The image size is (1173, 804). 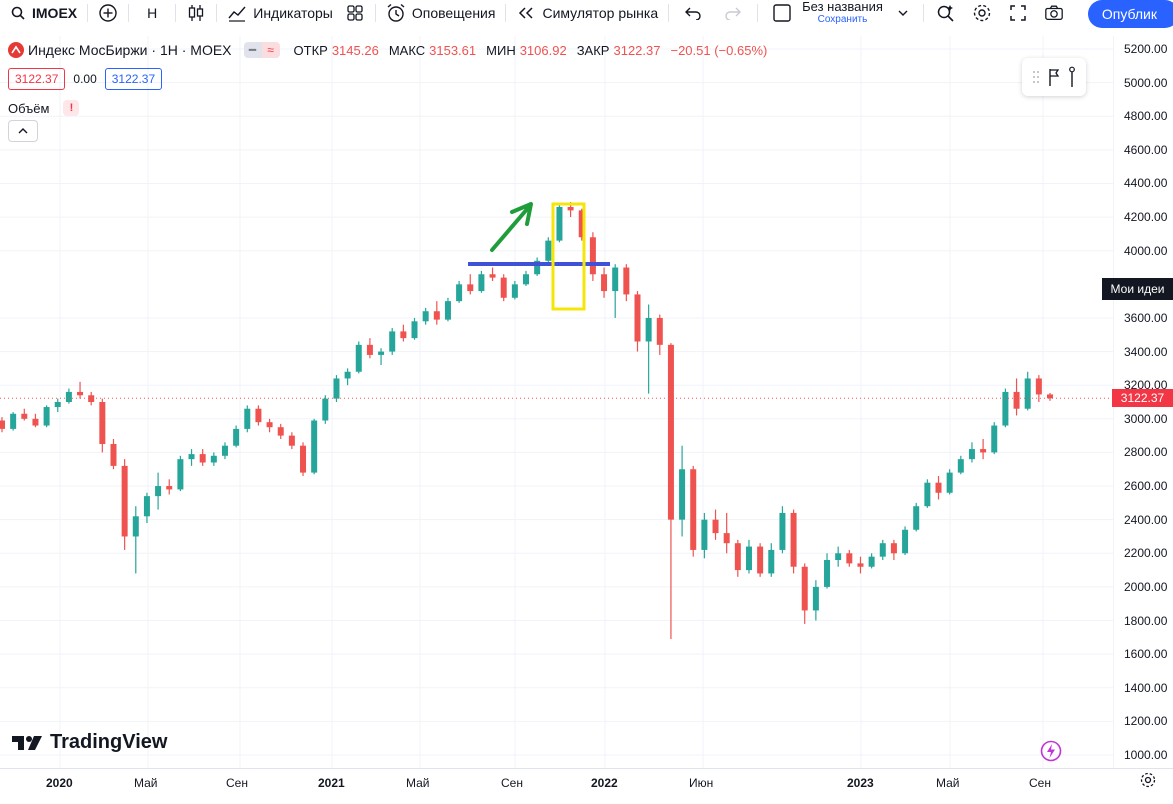 What do you see at coordinates (1146, 183) in the screenshot?
I see `price-tick-label: 4400.00` at bounding box center [1146, 183].